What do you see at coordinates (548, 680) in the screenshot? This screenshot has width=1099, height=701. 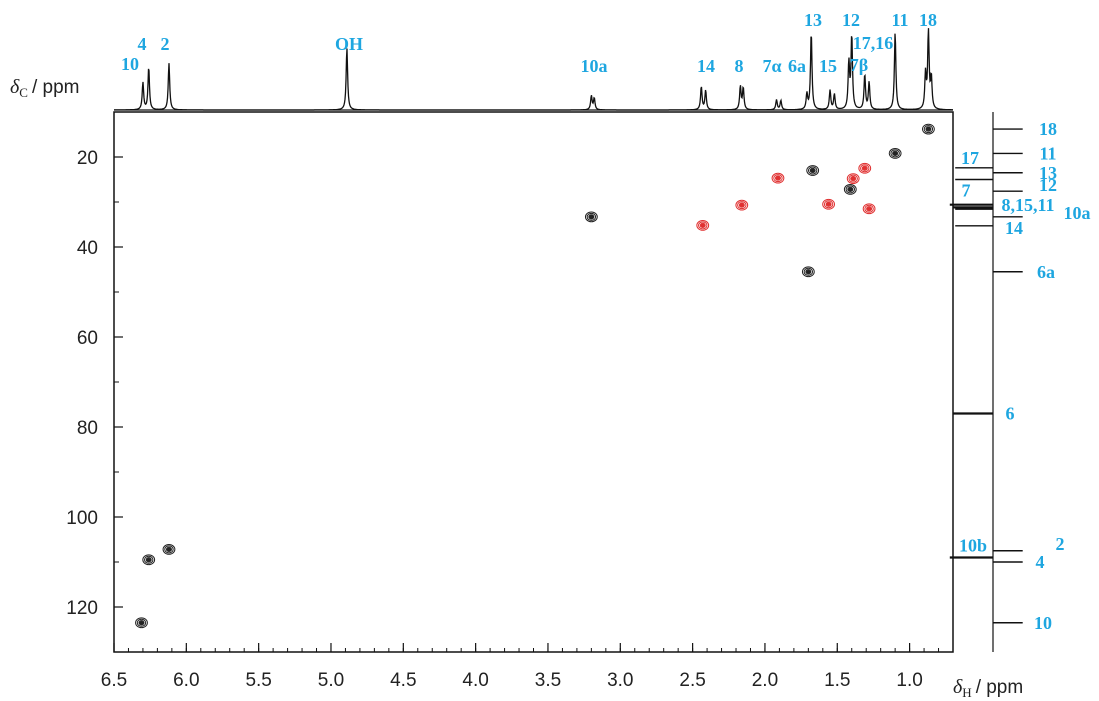 I see `x-tick-label: 3.5` at bounding box center [548, 680].